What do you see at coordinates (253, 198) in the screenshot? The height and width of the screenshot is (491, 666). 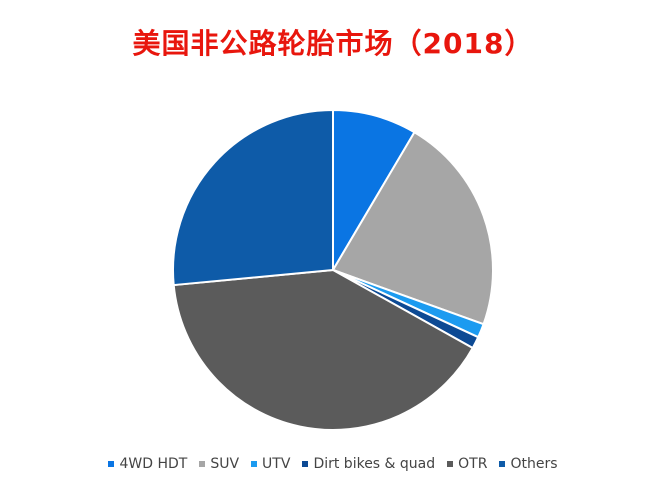 I see `pie-slice-others` at bounding box center [253, 198].